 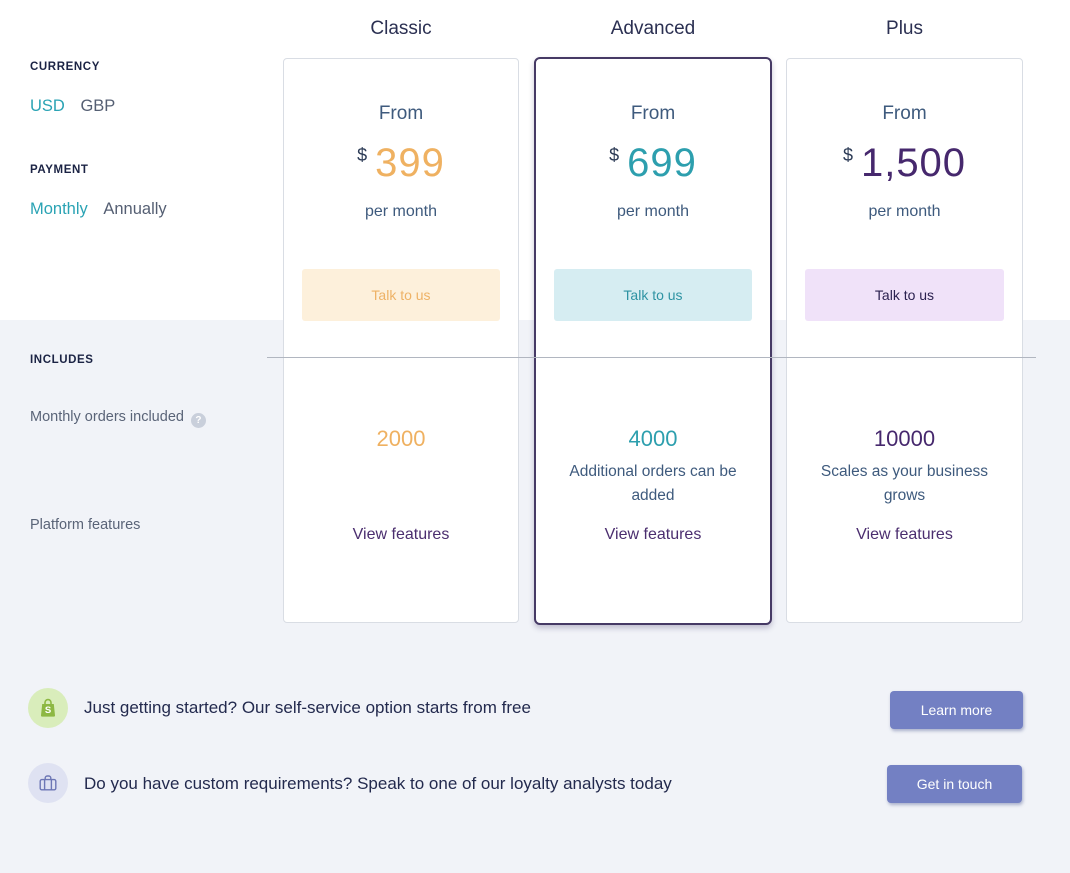 What do you see at coordinates (904, 28) in the screenshot?
I see `plan-header-plus: Plus` at bounding box center [904, 28].